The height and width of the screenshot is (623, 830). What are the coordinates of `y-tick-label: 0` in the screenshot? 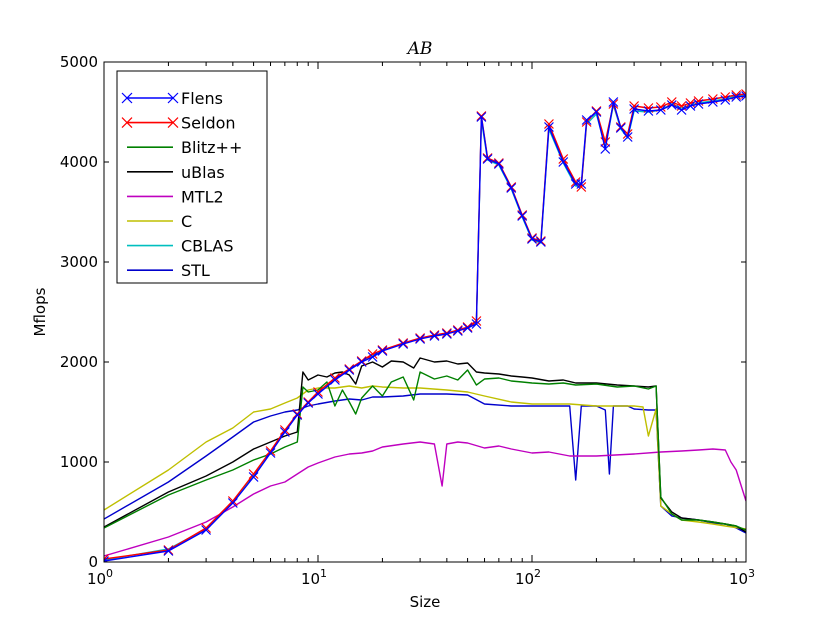 It's located at (93, 562).